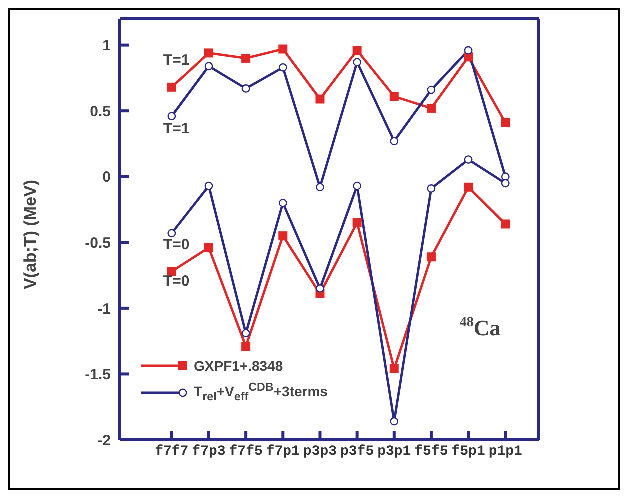 Image resolution: width=634 pixels, height=500 pixels. I want to click on x-tick-label: f7p1, so click(283, 452).